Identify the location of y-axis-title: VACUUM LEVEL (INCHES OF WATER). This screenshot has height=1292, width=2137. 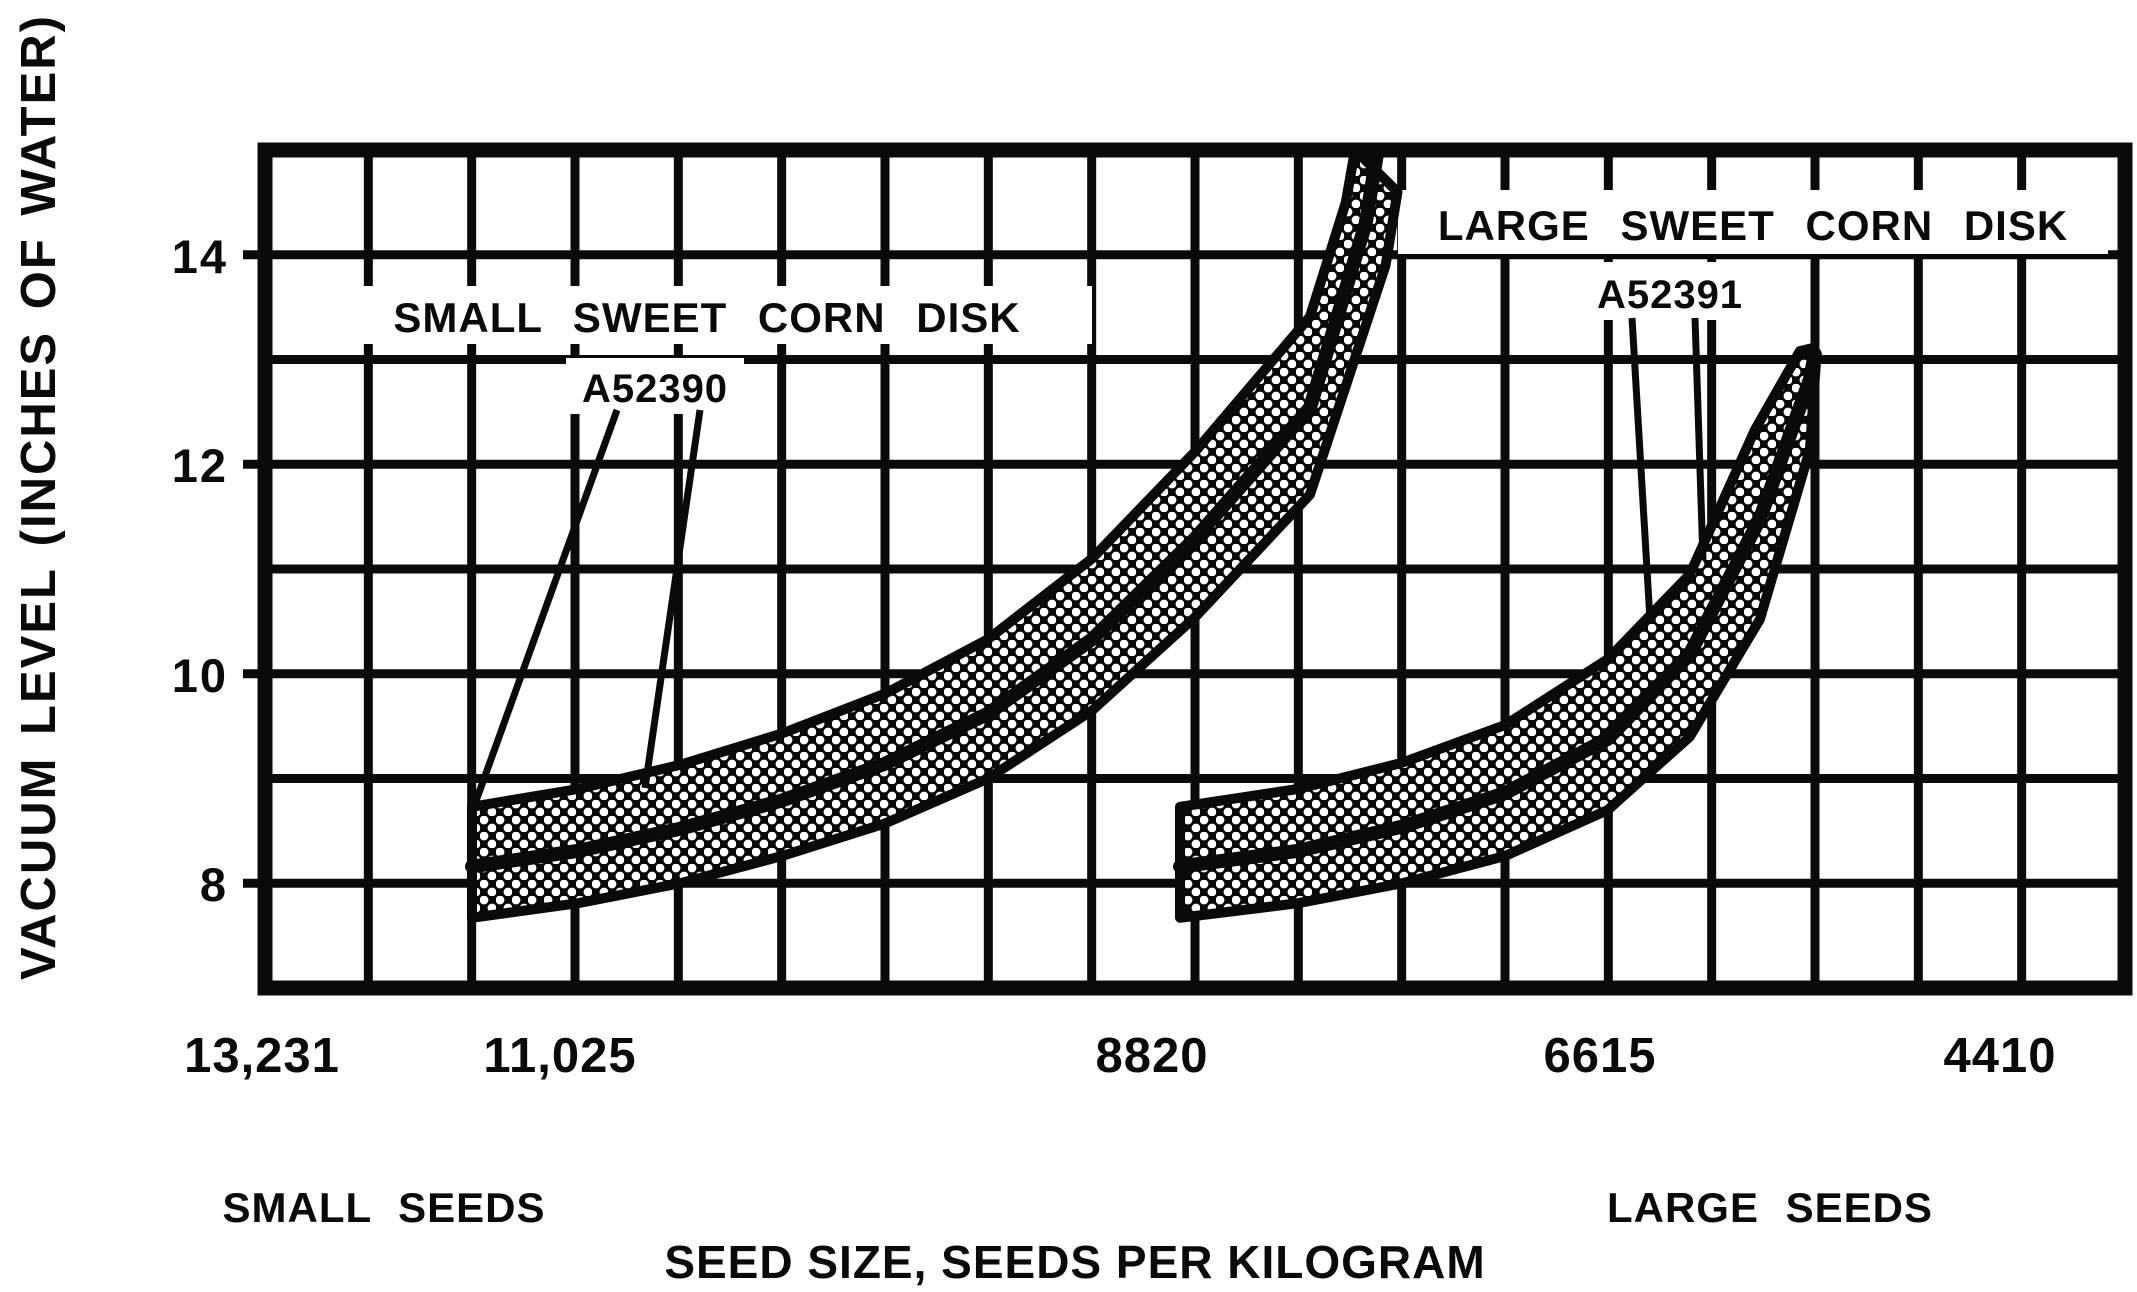
(39, 497).